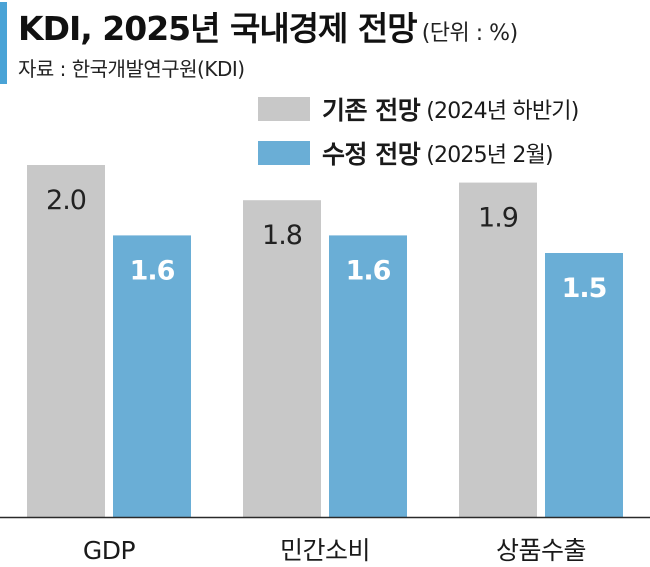 This screenshot has width=650, height=567. I want to click on category-label-1: 민간소비, so click(325, 550).